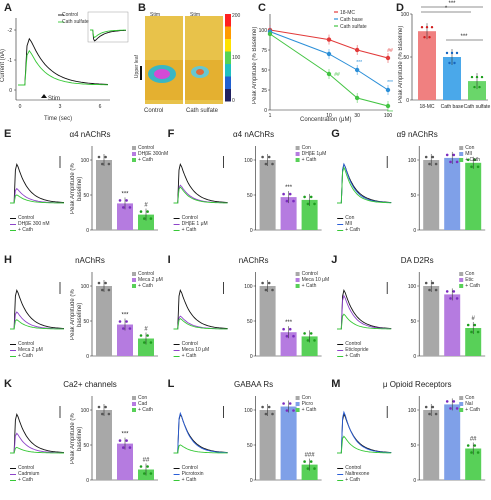 Image resolution: width=491 pixels, height=500 pixels. Describe the element at coordinates (254, 134) in the screenshot. I see `panel-title-f: α4 nAChRs` at that location.